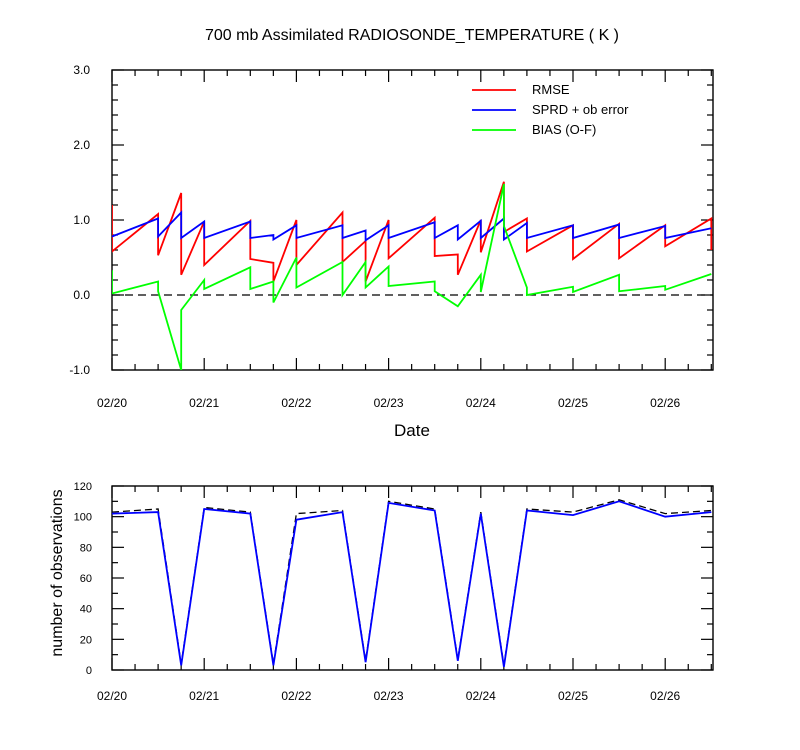  I want to click on legend-label-bias-o-f: BIAS (O-F), so click(564, 129).